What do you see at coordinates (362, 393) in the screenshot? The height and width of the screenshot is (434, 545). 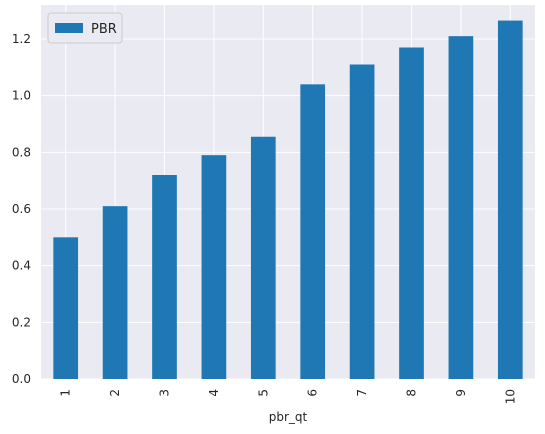 I see `x-tick-label: 7` at bounding box center [362, 393].